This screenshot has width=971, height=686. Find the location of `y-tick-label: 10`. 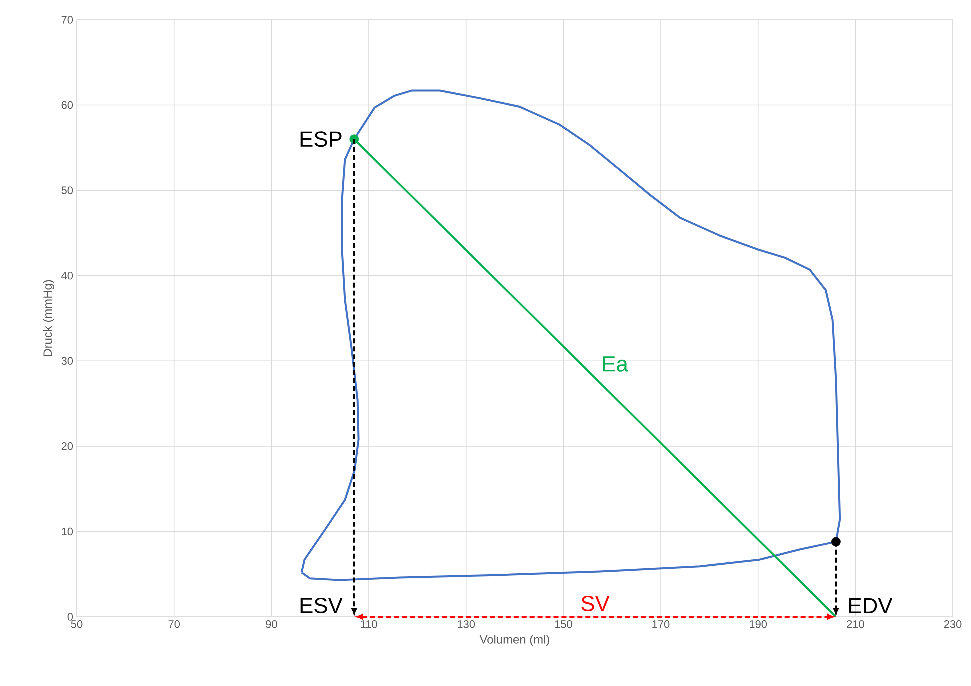

y-tick-label: 10 is located at coordinates (68, 532).